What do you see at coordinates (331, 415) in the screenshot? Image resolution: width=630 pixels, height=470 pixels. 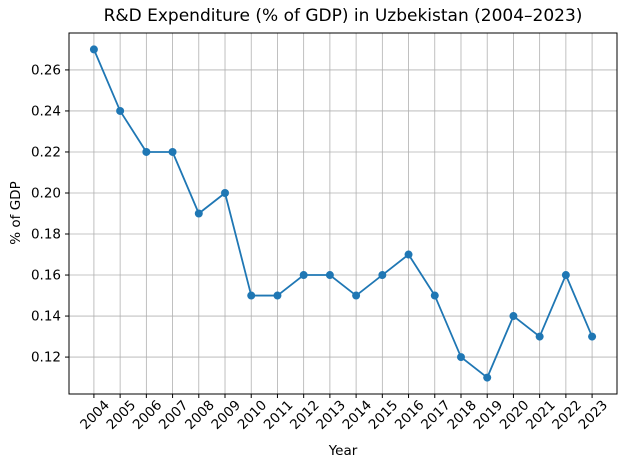 I see `x-tick-label: 2013` at bounding box center [331, 415].